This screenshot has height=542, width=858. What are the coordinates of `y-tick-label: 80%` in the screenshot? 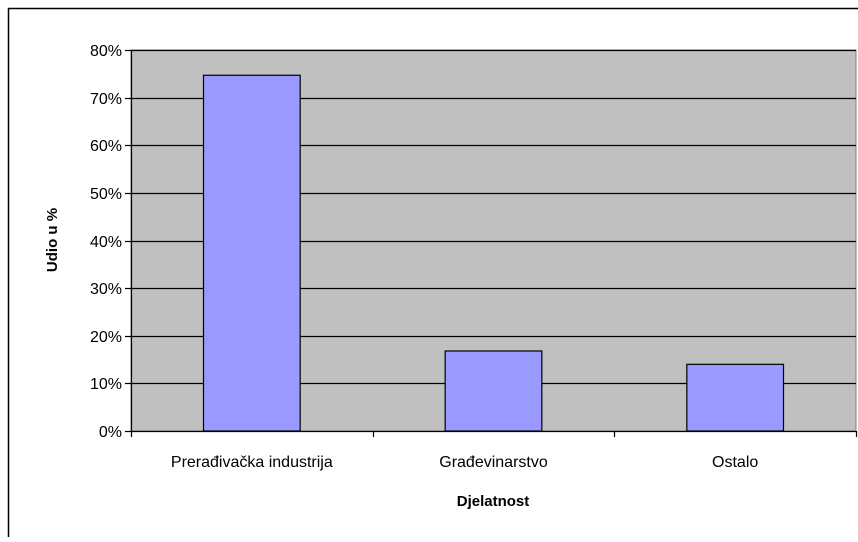 It's located at (106, 51).